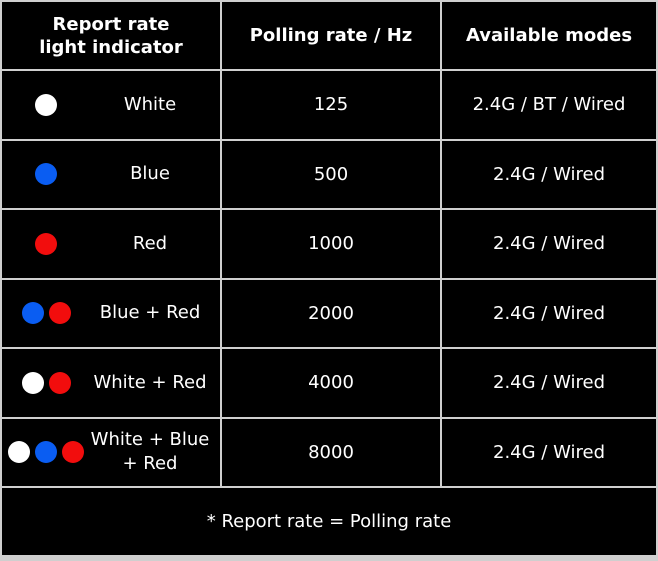 The image size is (658, 561). Describe the element at coordinates (331, 35) in the screenshot. I see `header-polling-rate: Polling rate / Hz` at that location.